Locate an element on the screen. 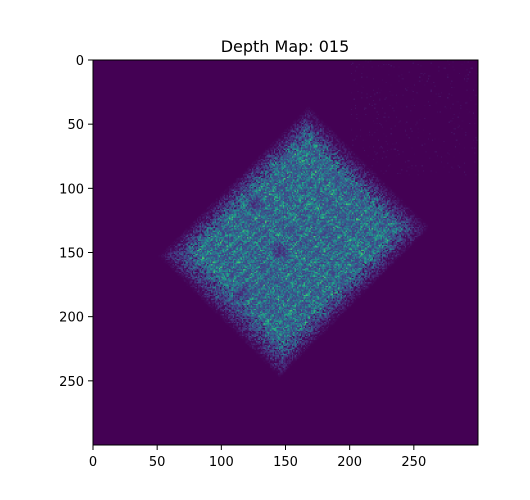 Image resolution: width=530 pixels, height=500 pixels. y-tick-label: 200 is located at coordinates (71, 318).